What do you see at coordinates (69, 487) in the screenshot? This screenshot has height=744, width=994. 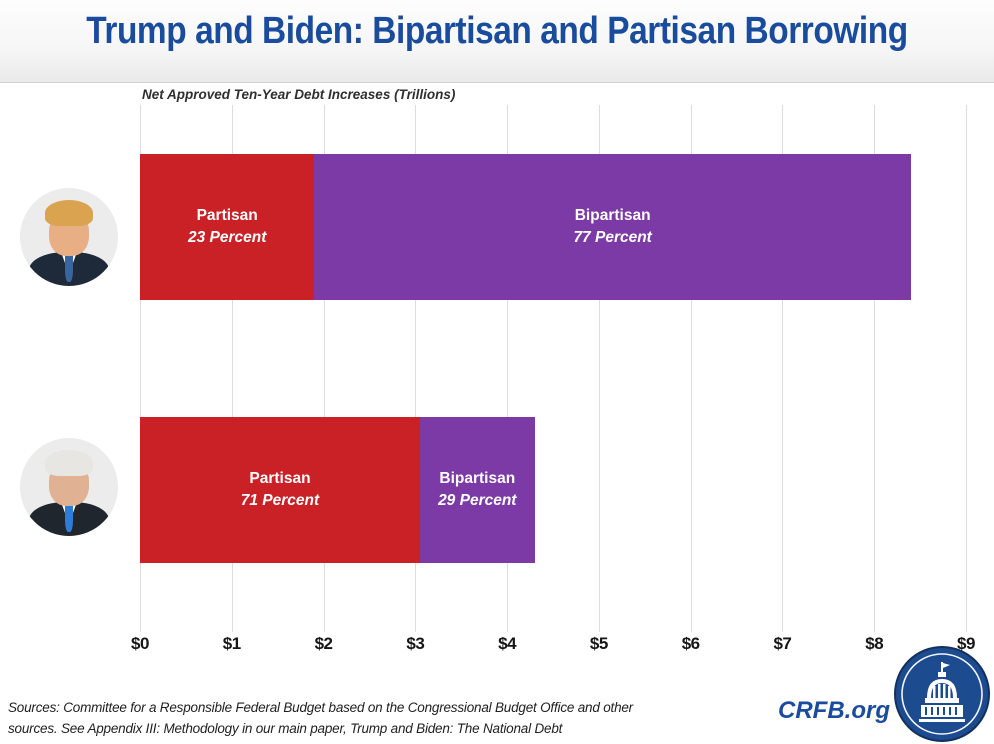 I see `biden-avatar` at bounding box center [69, 487].